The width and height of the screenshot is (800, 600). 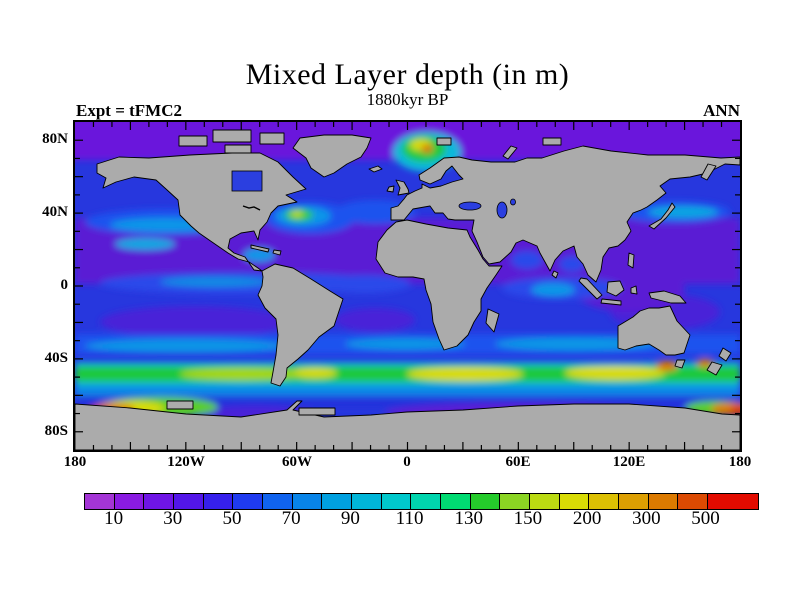 What do you see at coordinates (56, 358) in the screenshot?
I see `lat-tick-label: 40S` at bounding box center [56, 358].